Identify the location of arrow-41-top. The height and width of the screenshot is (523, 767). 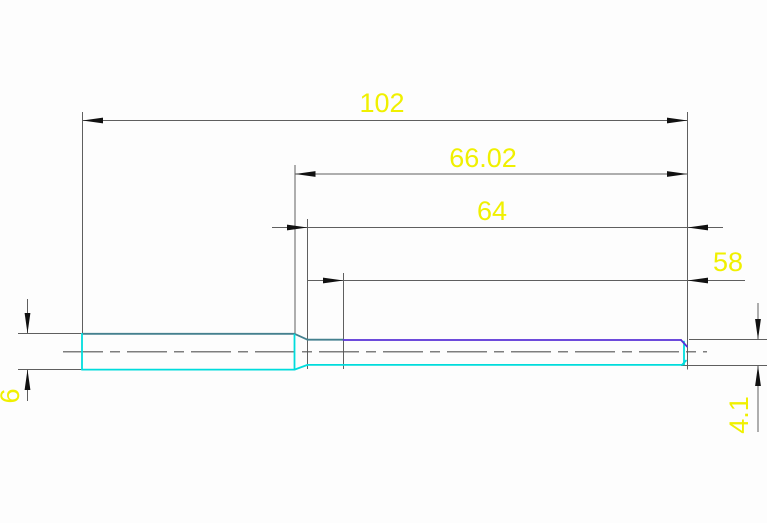
(758, 329).